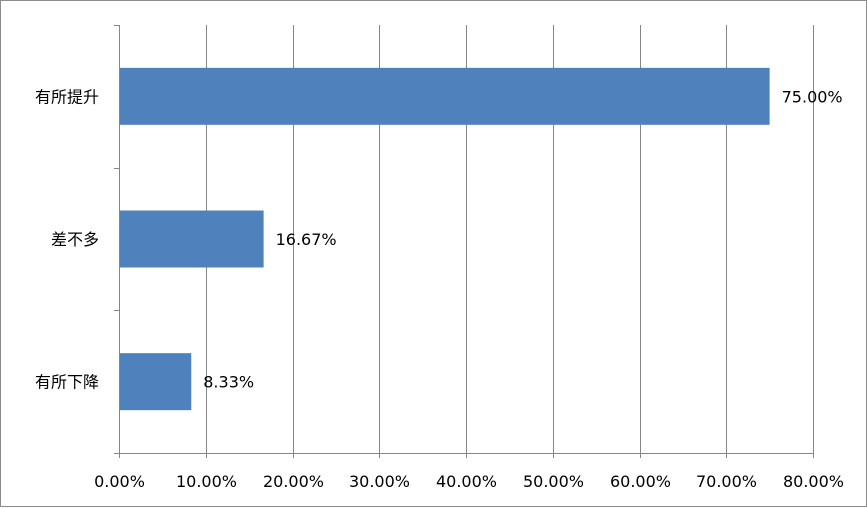  What do you see at coordinates (812, 96) in the screenshot?
I see `data-label: 75.00%` at bounding box center [812, 96].